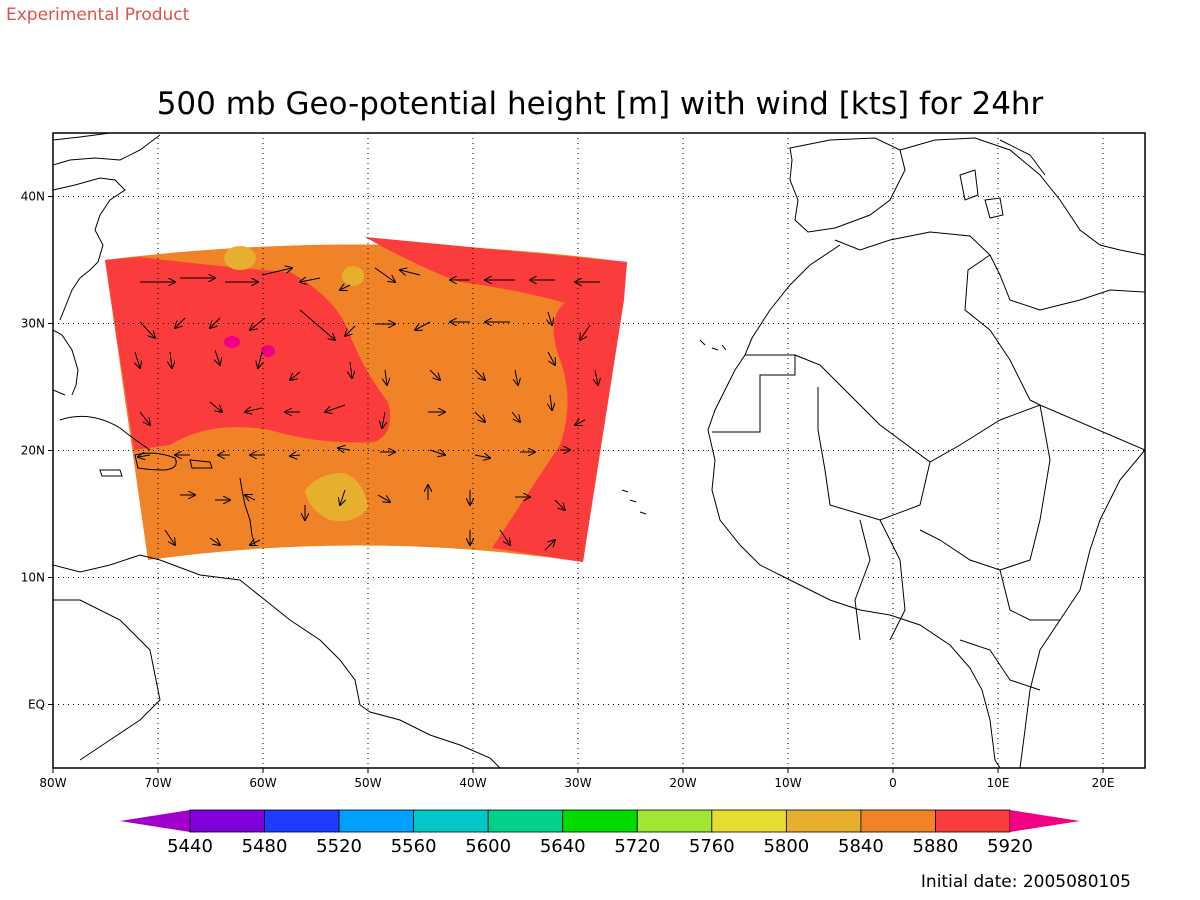 The image size is (1200, 900). I want to click on lon-tick-label: 10W, so click(787, 783).